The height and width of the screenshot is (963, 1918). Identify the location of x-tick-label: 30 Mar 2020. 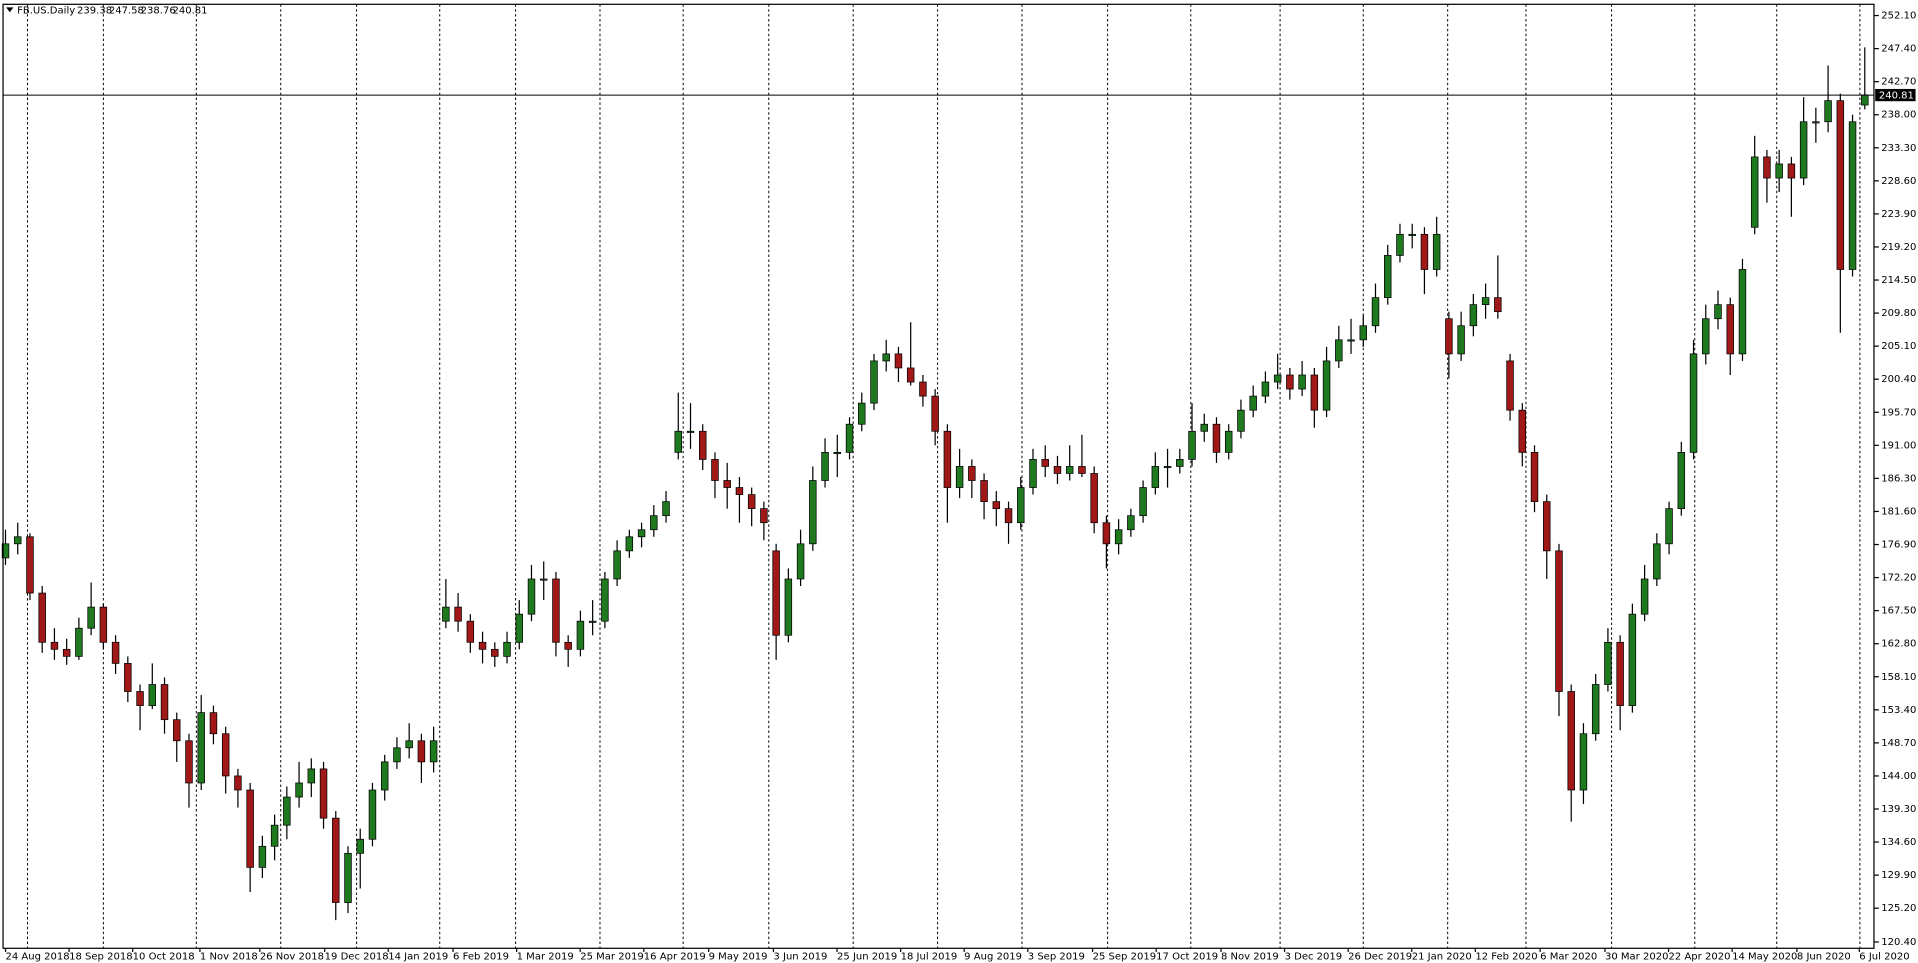
(1637, 956).